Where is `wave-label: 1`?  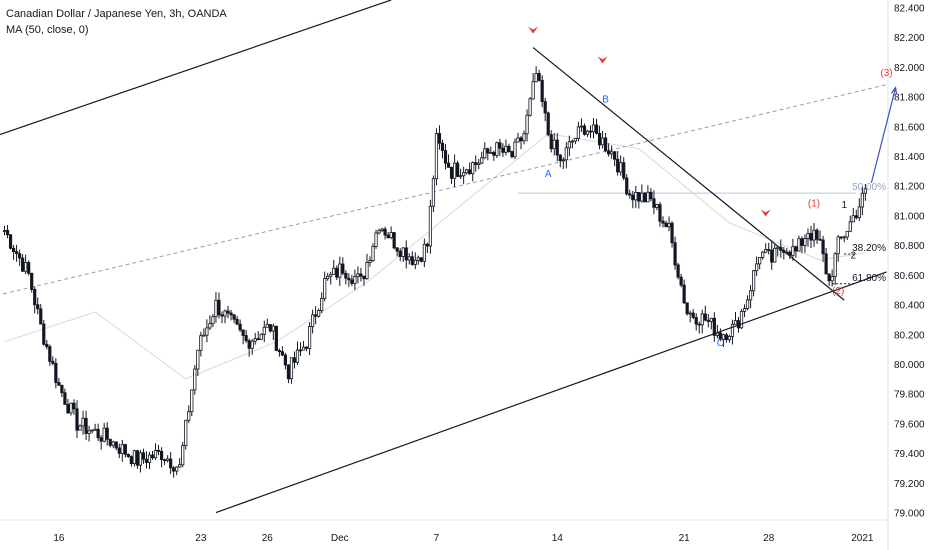 wave-label: 1 is located at coordinates (844, 205).